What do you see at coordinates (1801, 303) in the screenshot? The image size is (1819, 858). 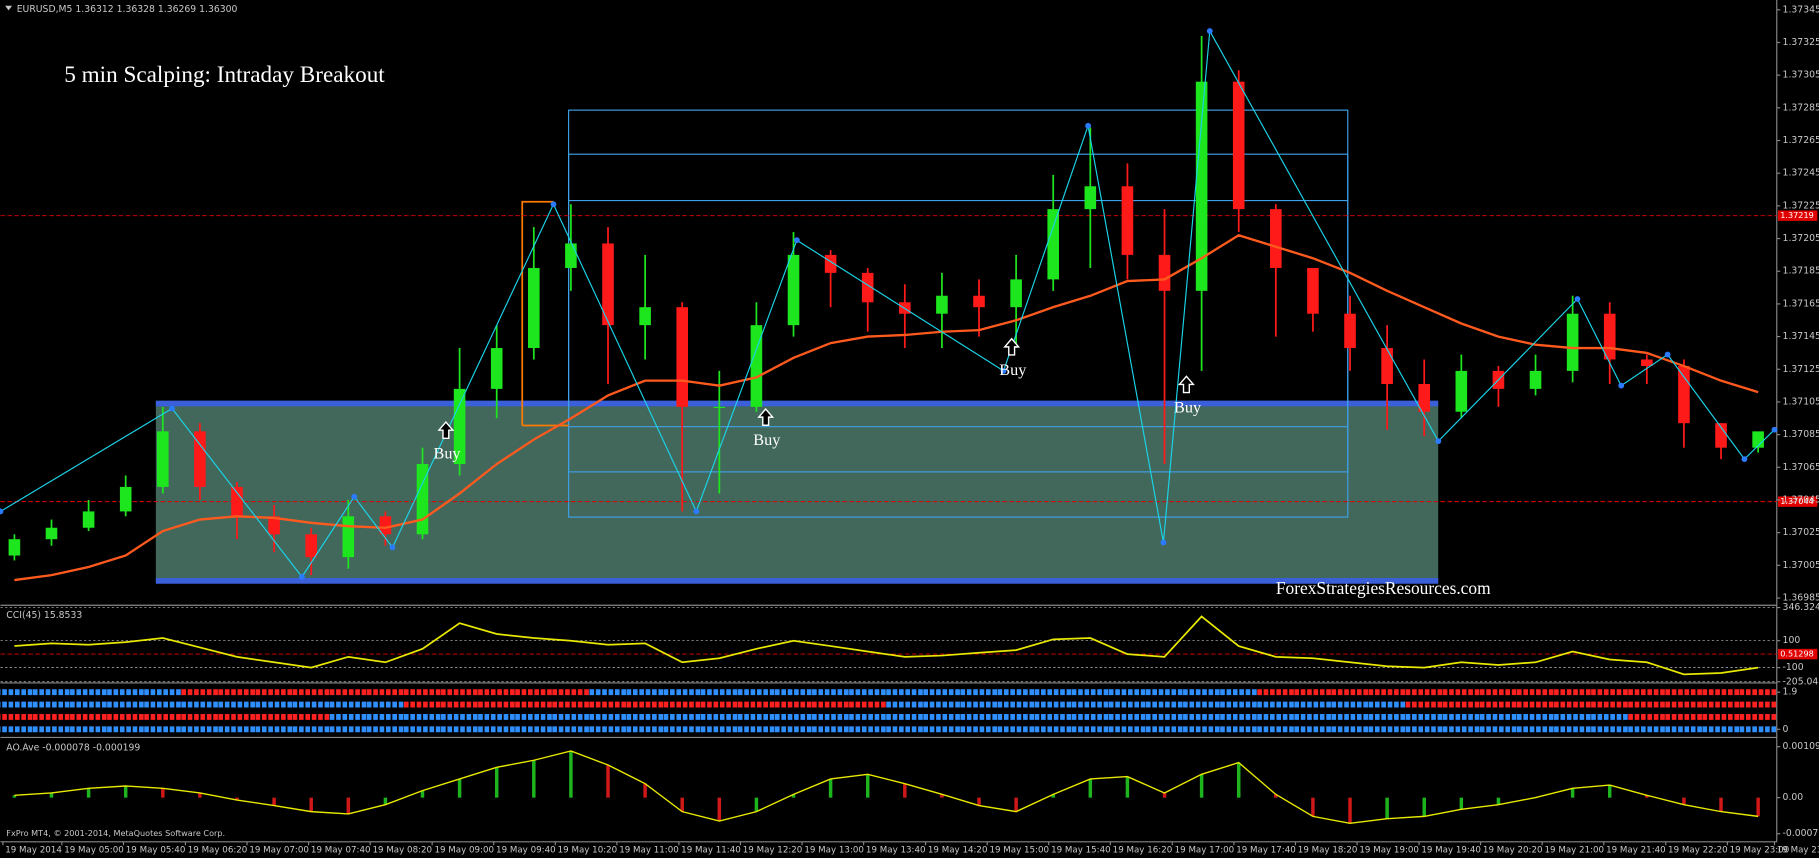 I see `y-tick-label: 1.37165` at bounding box center [1801, 303].